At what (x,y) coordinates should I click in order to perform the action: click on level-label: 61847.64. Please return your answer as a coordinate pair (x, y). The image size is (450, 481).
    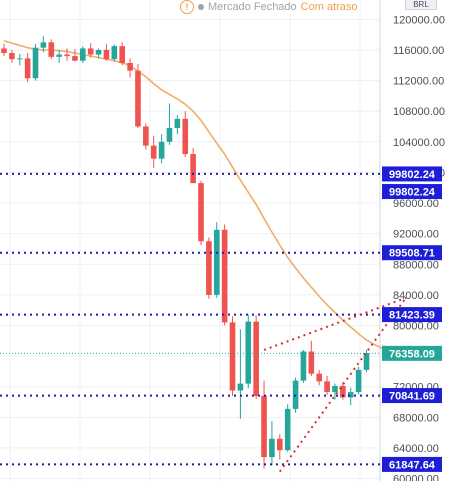
    Looking at the image, I should click on (412, 464).